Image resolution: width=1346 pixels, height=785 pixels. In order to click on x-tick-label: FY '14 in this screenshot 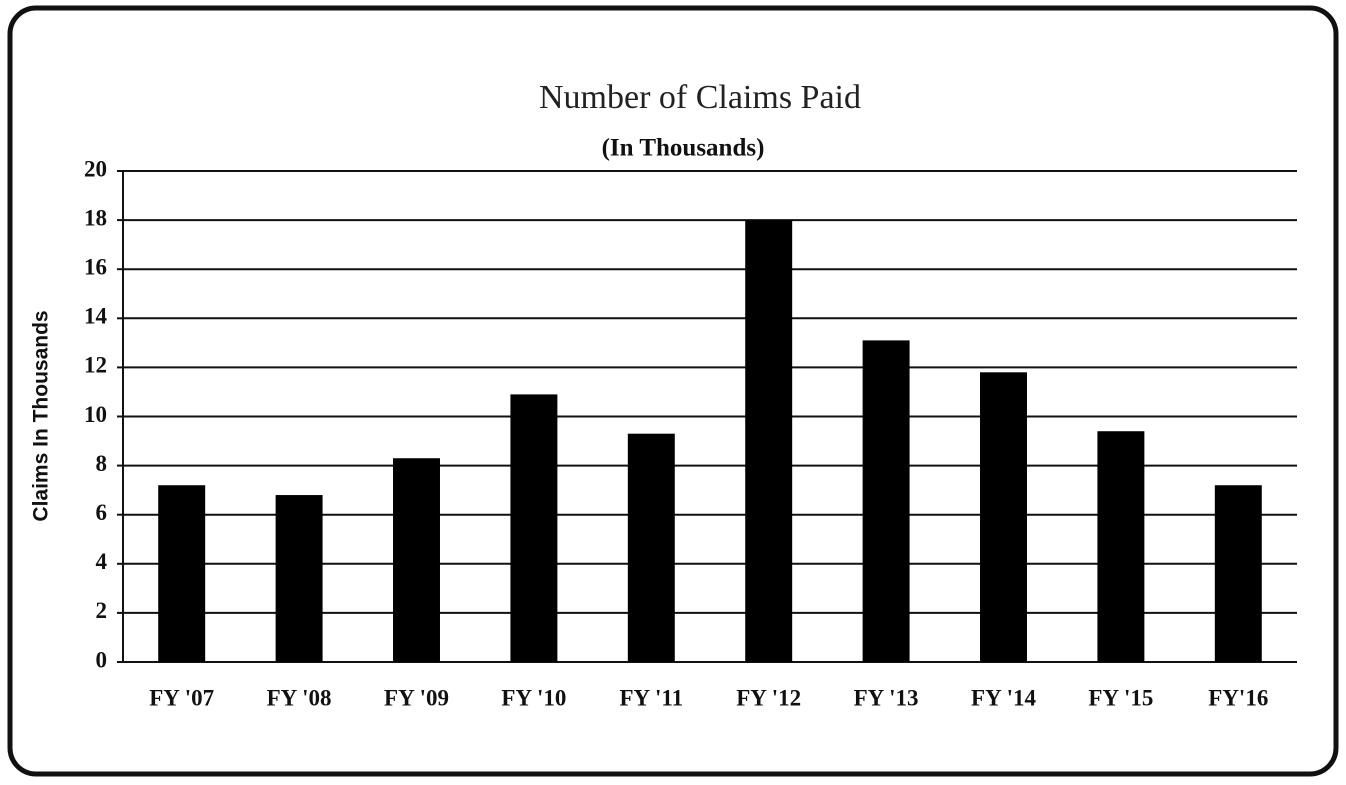, I will do `click(1003, 697)`.